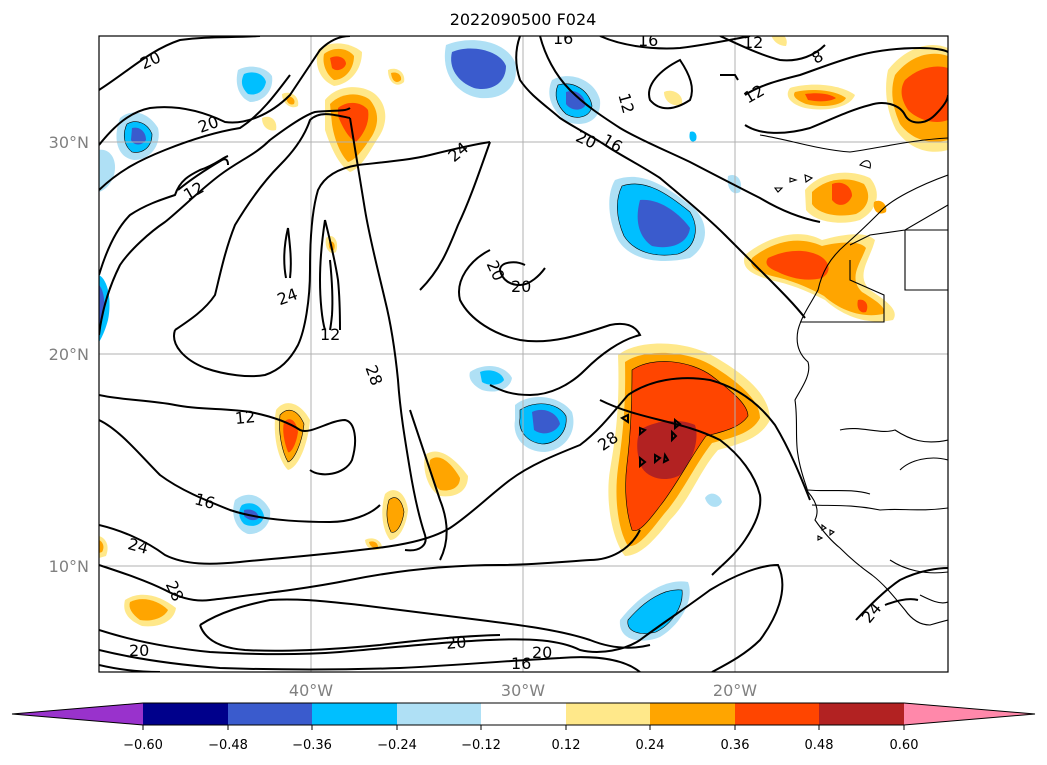  Describe the element at coordinates (228, 745) in the screenshot. I see `colorbar-tick-label: −0.48` at that location.